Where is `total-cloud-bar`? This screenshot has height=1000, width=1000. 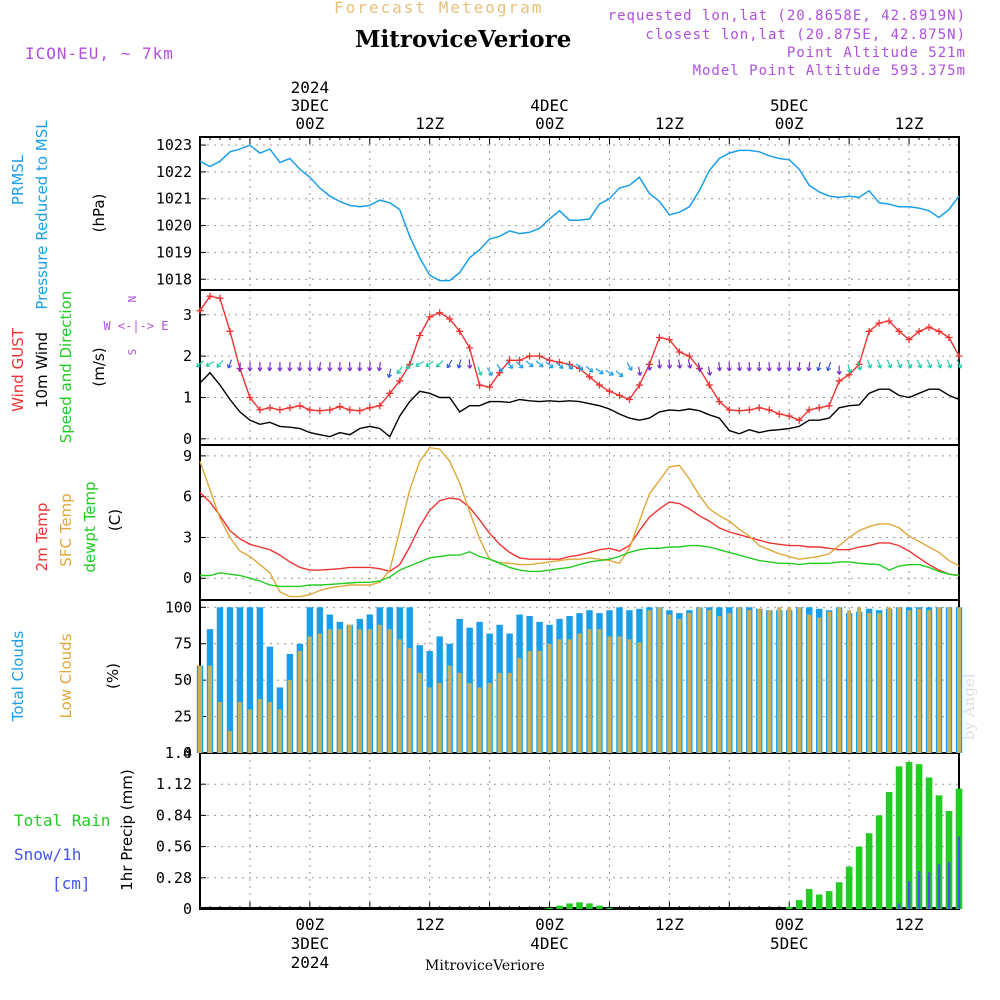
total-cloud-bar is located at coordinates (240, 680).